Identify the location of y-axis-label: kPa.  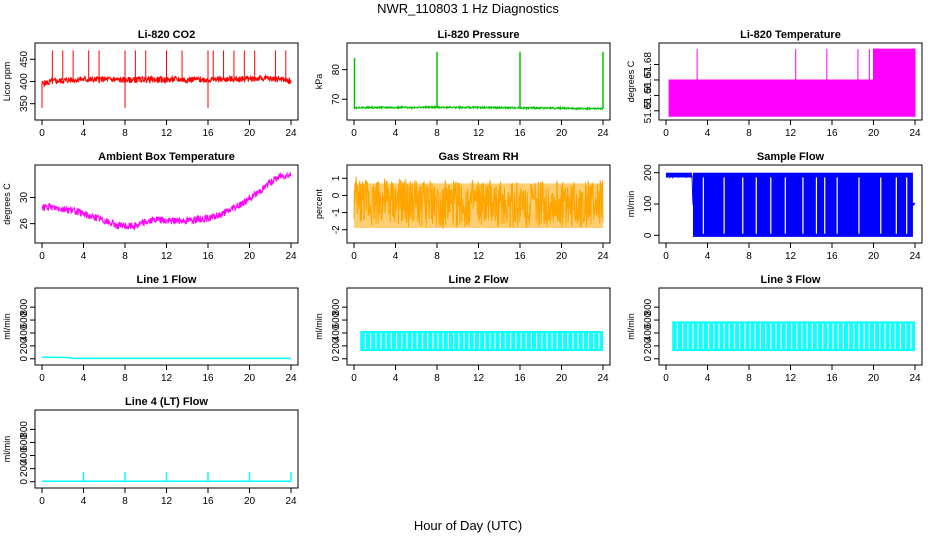
(319, 82).